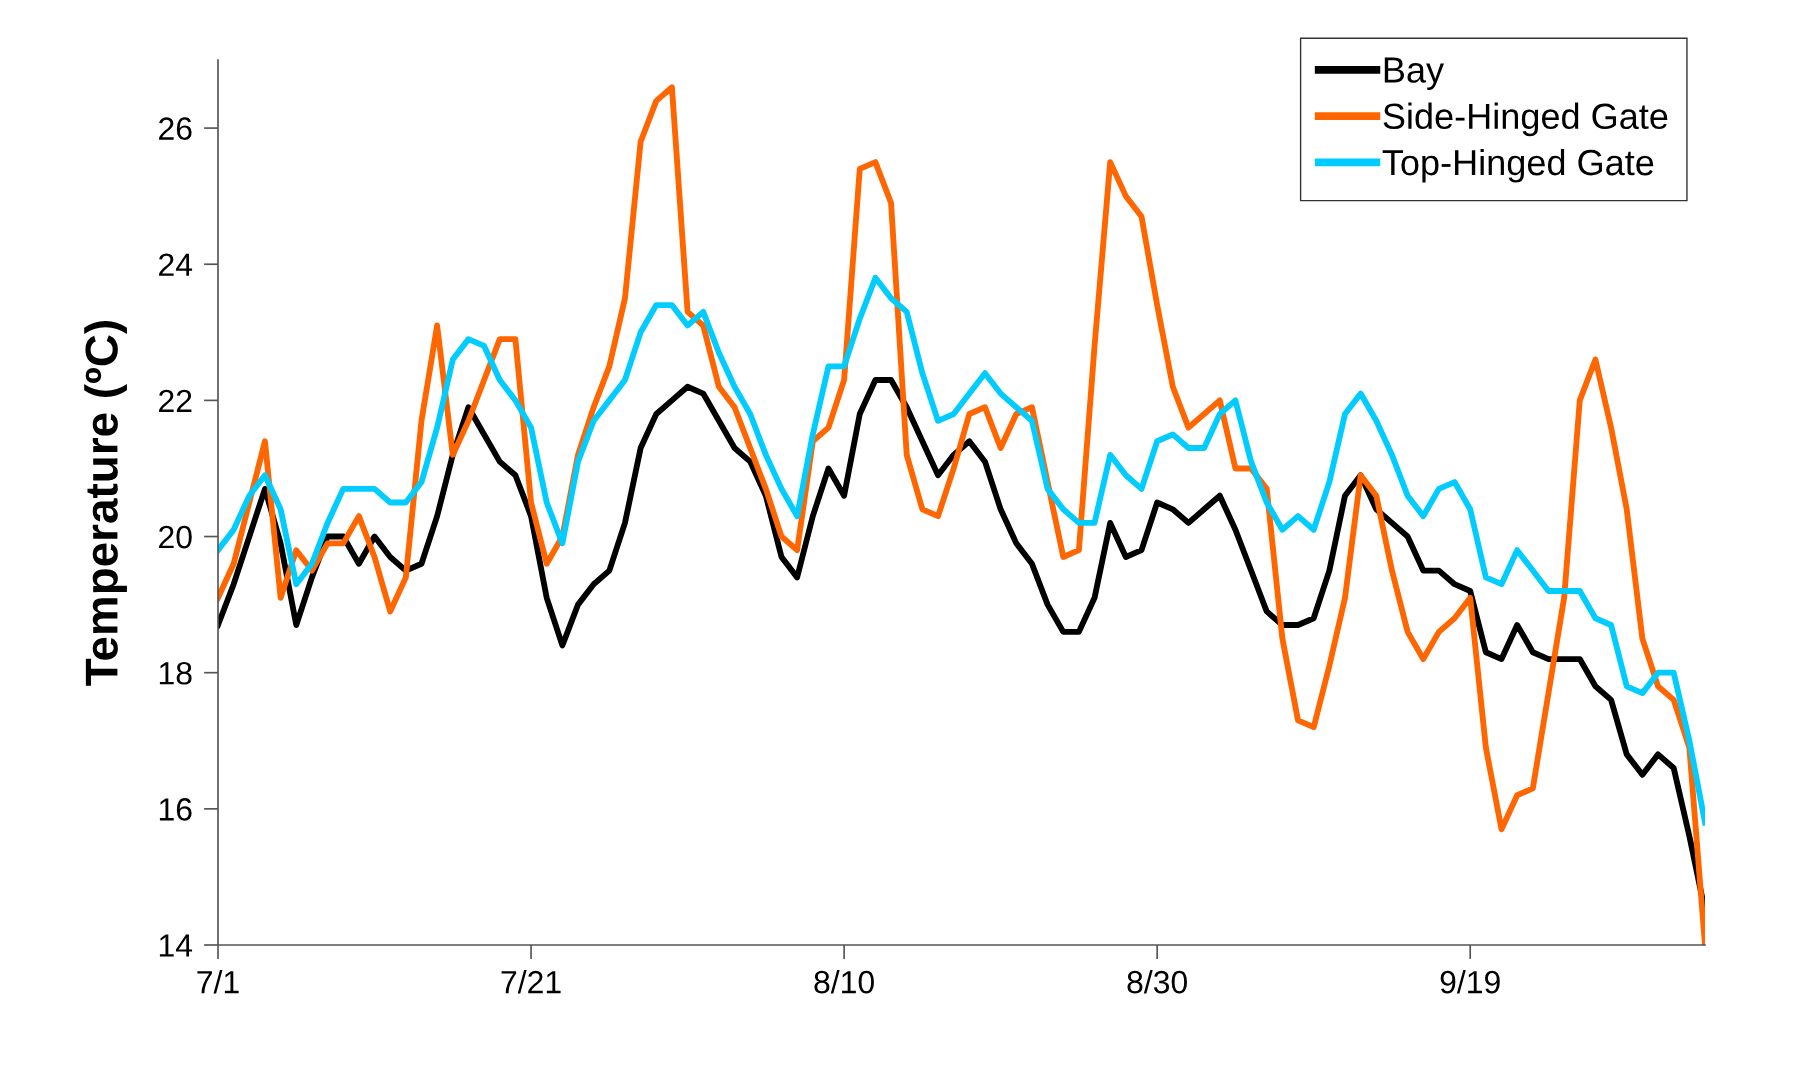 The height and width of the screenshot is (1067, 1798). What do you see at coordinates (1414, 73) in the screenshot?
I see `legend-label: Bay` at bounding box center [1414, 73].